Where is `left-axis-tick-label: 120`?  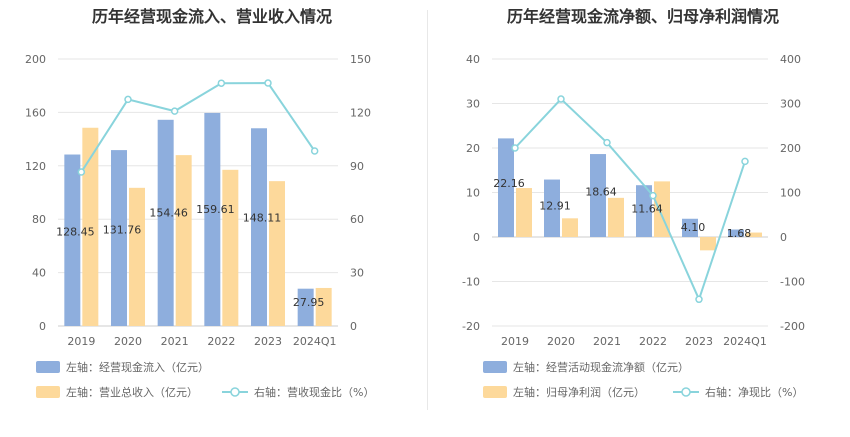
left-axis-tick-label: 120 is located at coordinates (35, 166).